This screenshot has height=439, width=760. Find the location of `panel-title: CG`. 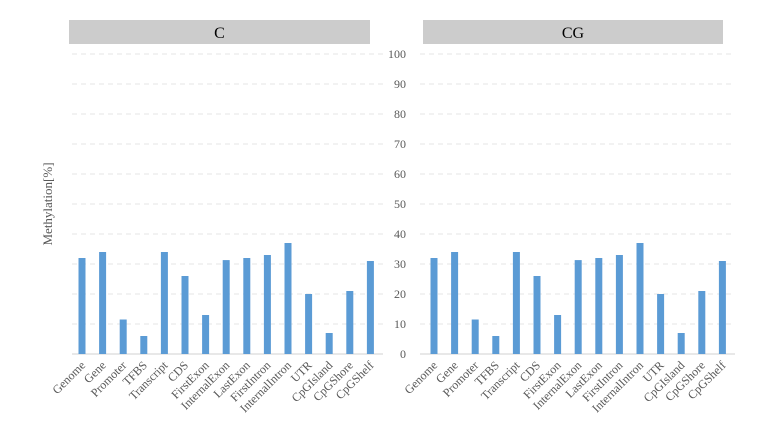

panel-title: CG is located at coordinates (573, 33).